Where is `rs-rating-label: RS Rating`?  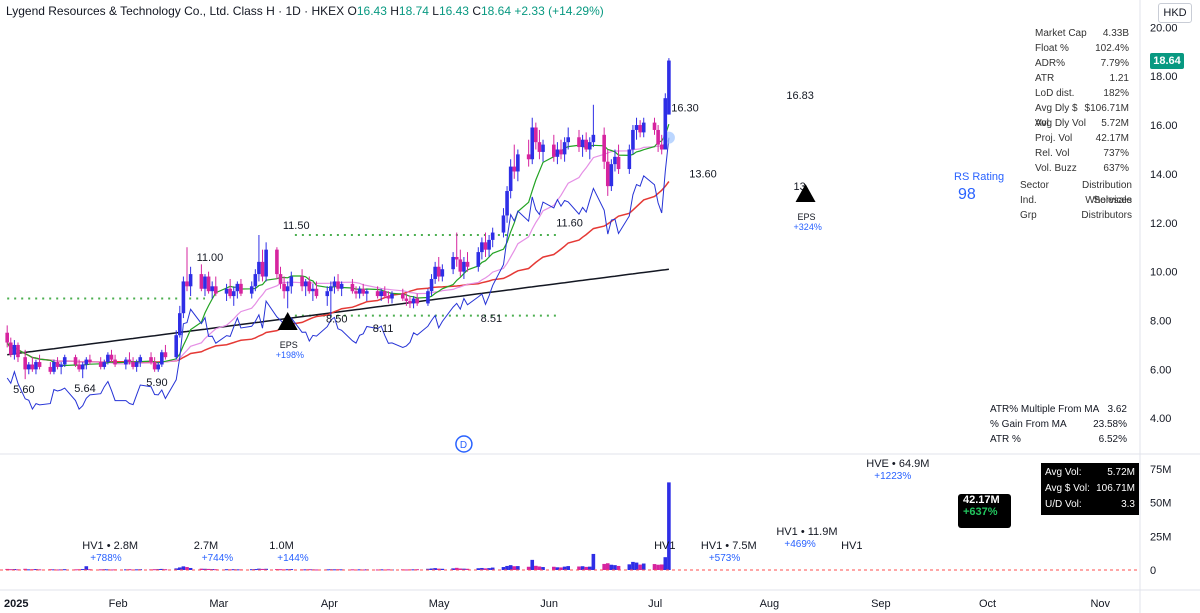 rs-rating-label: RS Rating is located at coordinates (979, 177).